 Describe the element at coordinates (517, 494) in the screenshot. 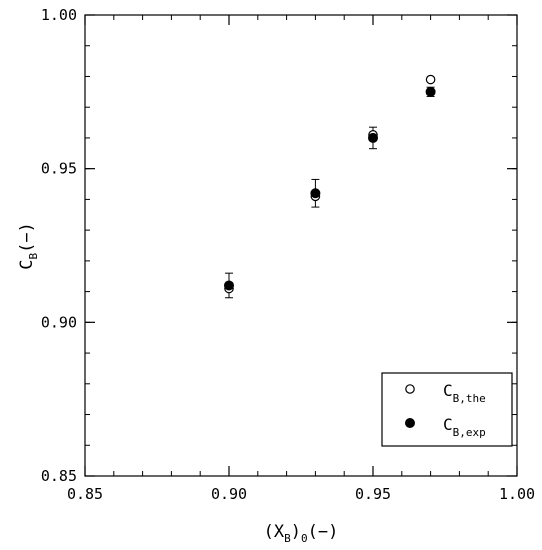

I see `x-tick-label: 1.00` at that location.